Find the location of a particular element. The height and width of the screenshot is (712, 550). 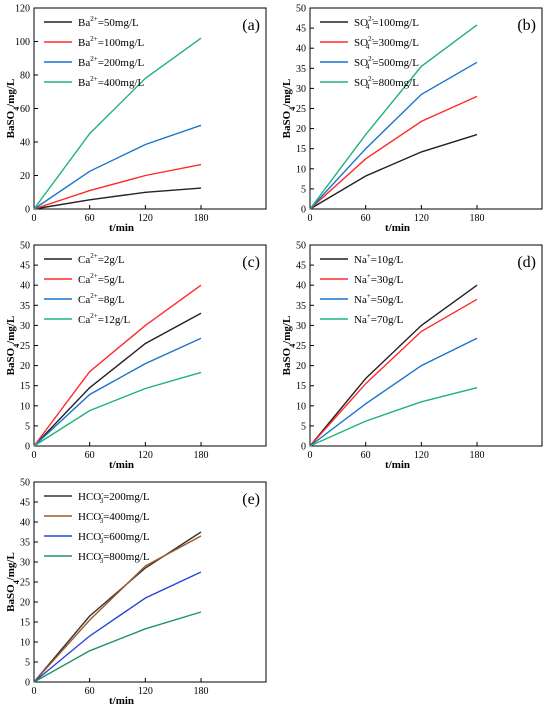

legend-label-1: SO2-4 =100mg/L is located at coordinates (386, 23).